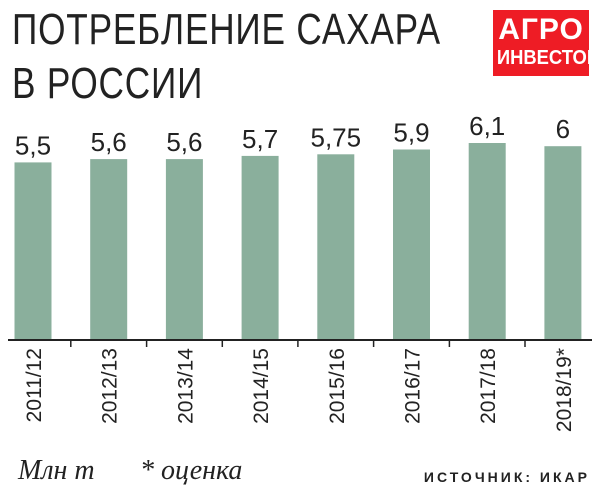 This screenshot has height=499, width=600. I want to click on category-label: 2014/15, so click(261, 386).